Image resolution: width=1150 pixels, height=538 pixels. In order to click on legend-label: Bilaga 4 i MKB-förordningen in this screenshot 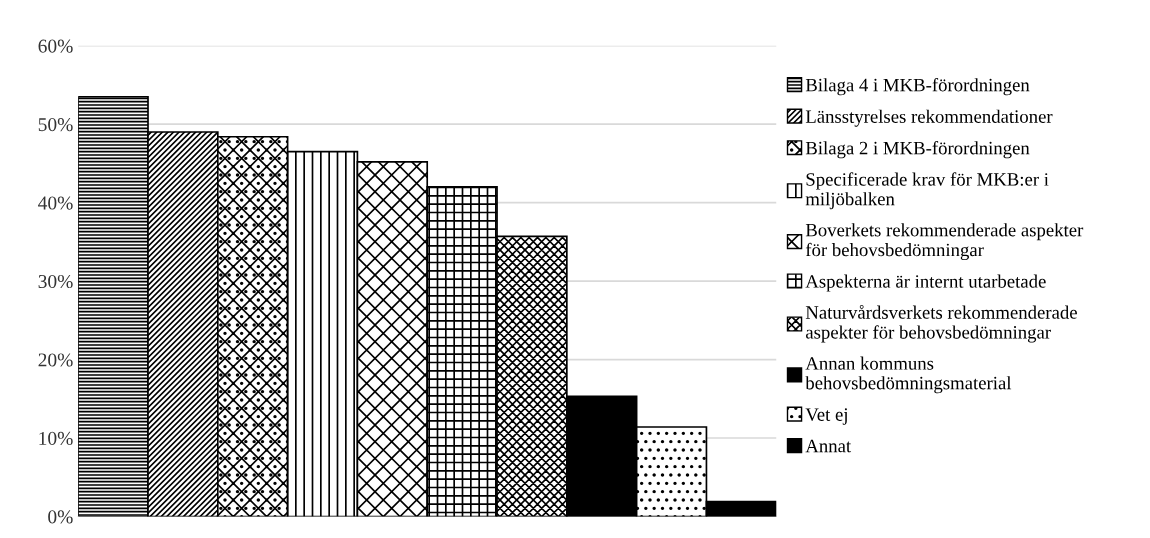, I will do `click(917, 87)`.